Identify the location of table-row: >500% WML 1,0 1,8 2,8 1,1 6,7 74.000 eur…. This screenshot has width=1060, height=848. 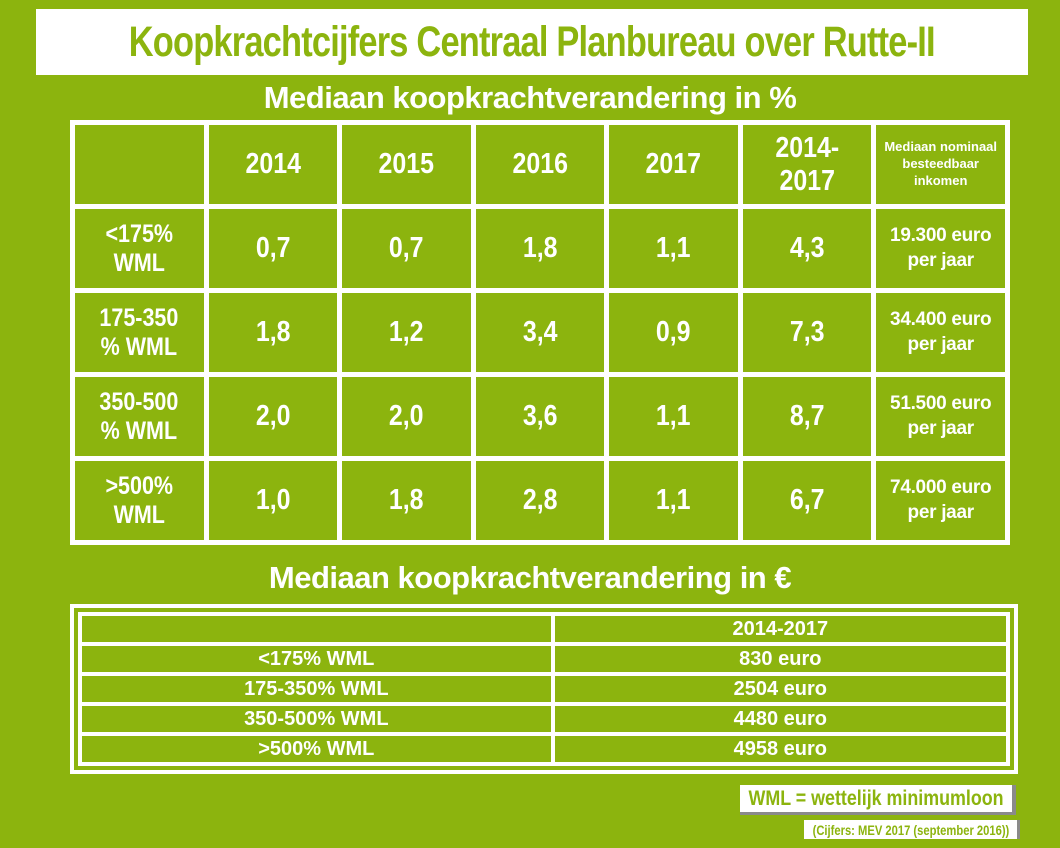
(540, 500).